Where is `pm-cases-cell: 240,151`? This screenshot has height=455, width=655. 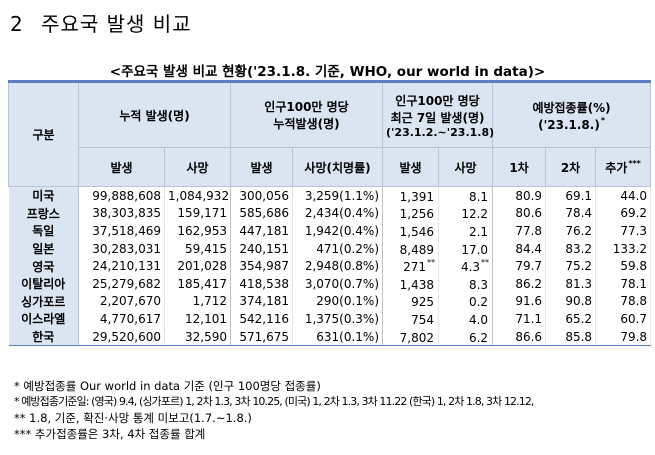
pm-cases-cell: 240,151 is located at coordinates (262, 248).